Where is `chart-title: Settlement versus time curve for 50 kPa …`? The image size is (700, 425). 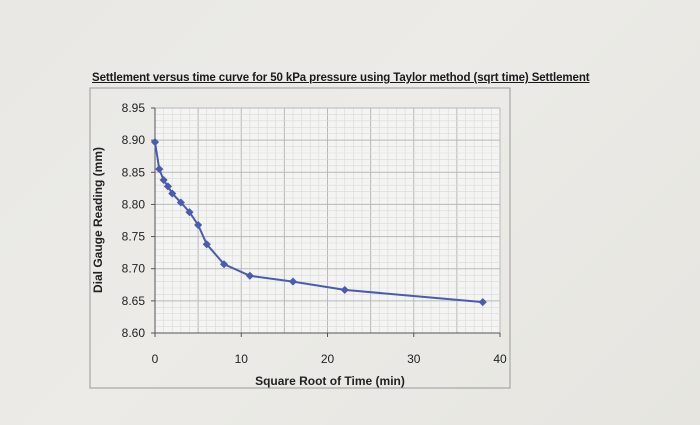
chart-title: Settlement versus time curve for 50 kPa … is located at coordinates (341, 78).